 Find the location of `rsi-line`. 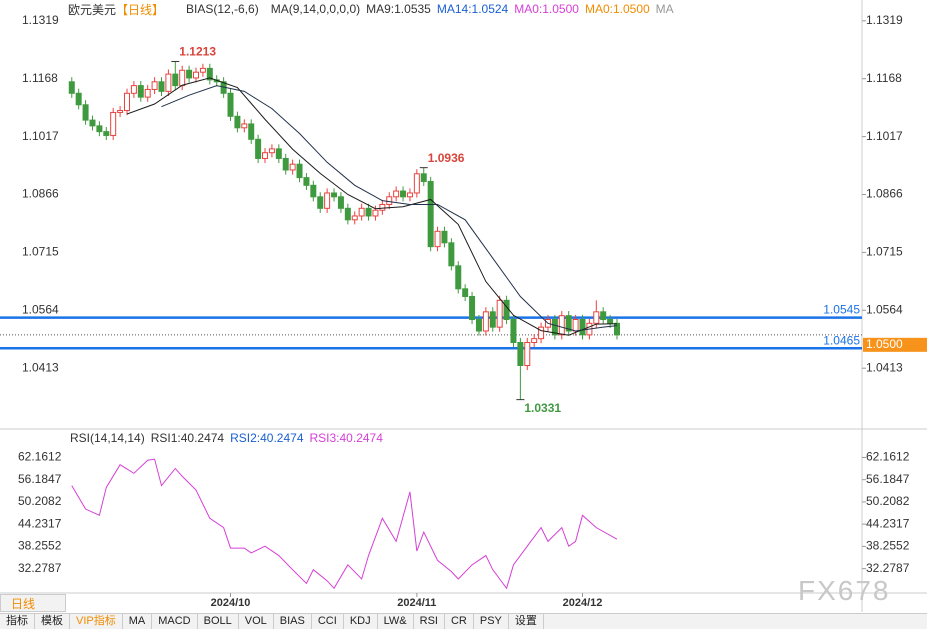

rsi-line is located at coordinates (344, 524).